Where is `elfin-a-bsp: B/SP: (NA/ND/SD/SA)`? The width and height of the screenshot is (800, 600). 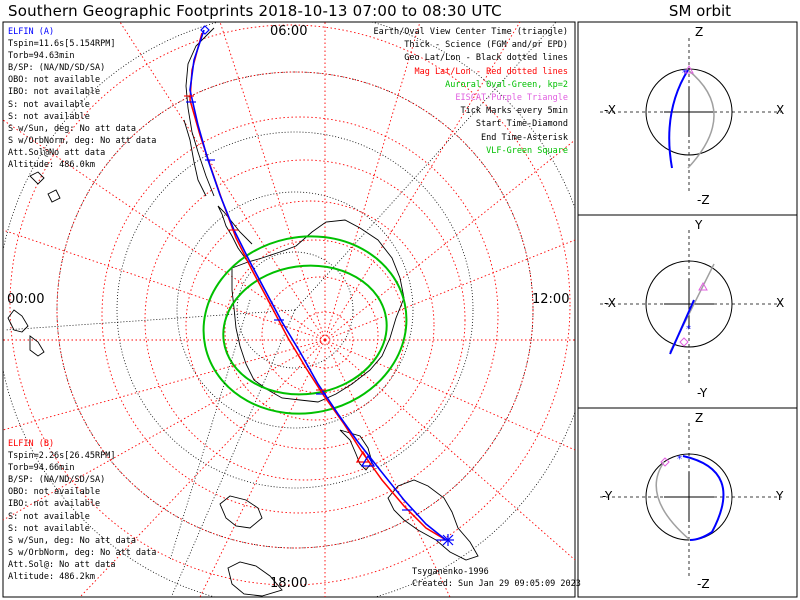 elfin-a-bsp: B/SP: (NA/ND/SD/SA) is located at coordinates (57, 68).